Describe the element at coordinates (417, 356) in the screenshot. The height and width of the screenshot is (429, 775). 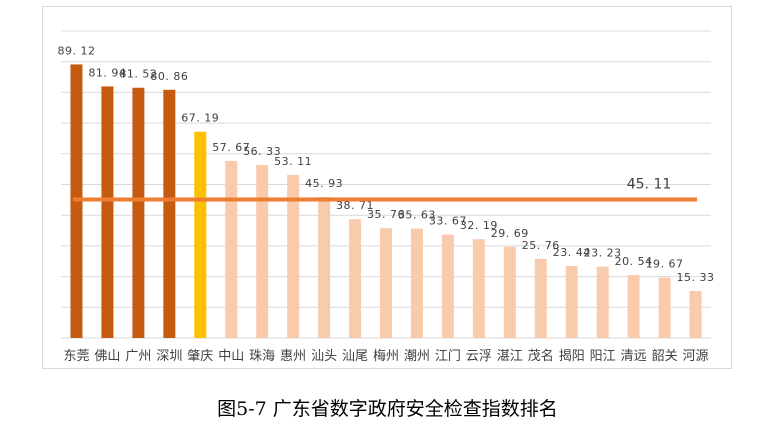
I see `category-label: 潮州` at that location.